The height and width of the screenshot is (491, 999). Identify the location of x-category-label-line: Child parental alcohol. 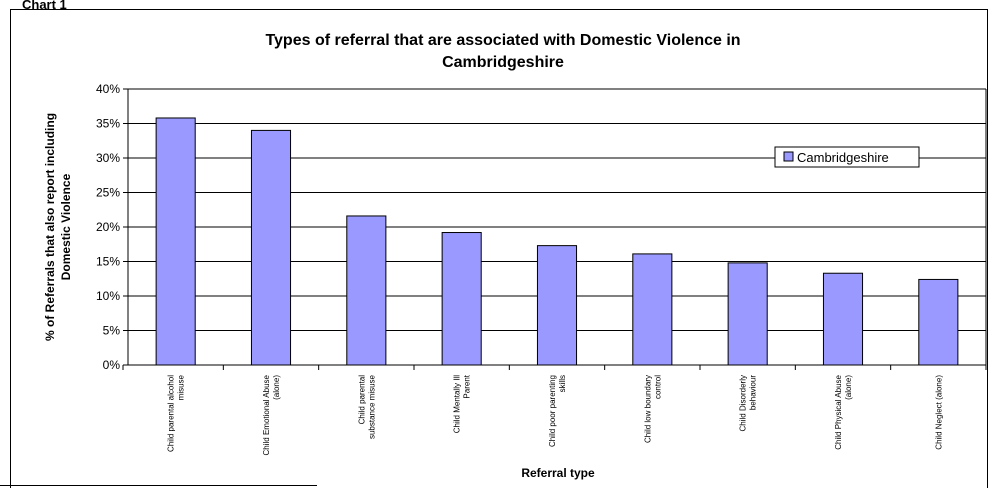
(171, 413).